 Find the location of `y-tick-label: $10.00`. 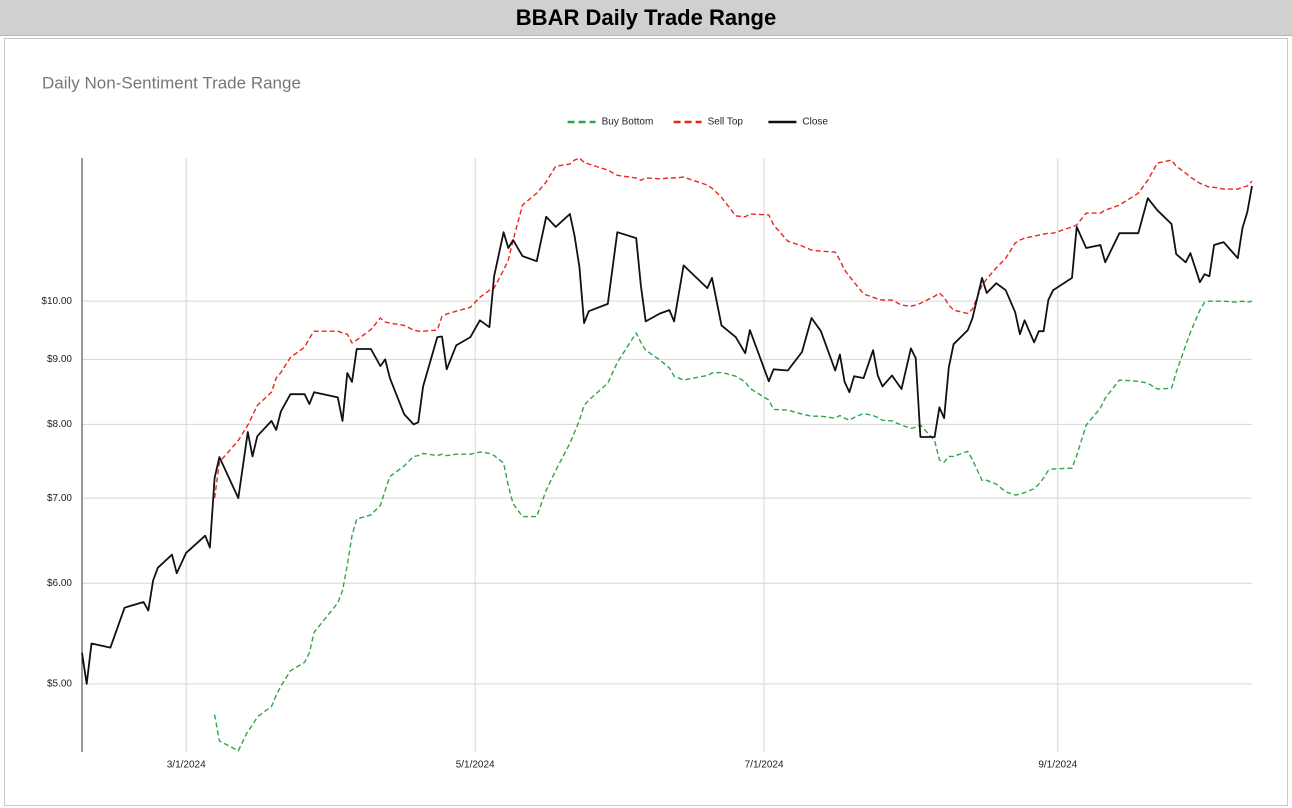

y-tick-label: $10.00 is located at coordinates (56, 301).